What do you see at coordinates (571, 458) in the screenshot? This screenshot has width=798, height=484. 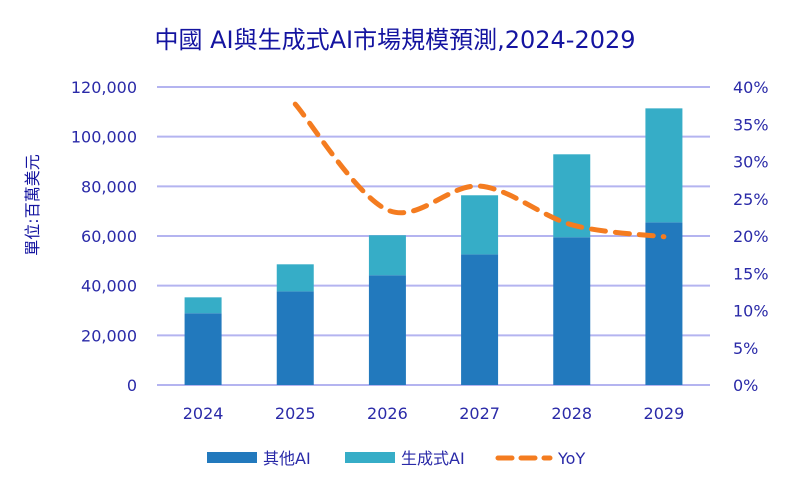 I see `legend-label: YoY` at bounding box center [571, 458].